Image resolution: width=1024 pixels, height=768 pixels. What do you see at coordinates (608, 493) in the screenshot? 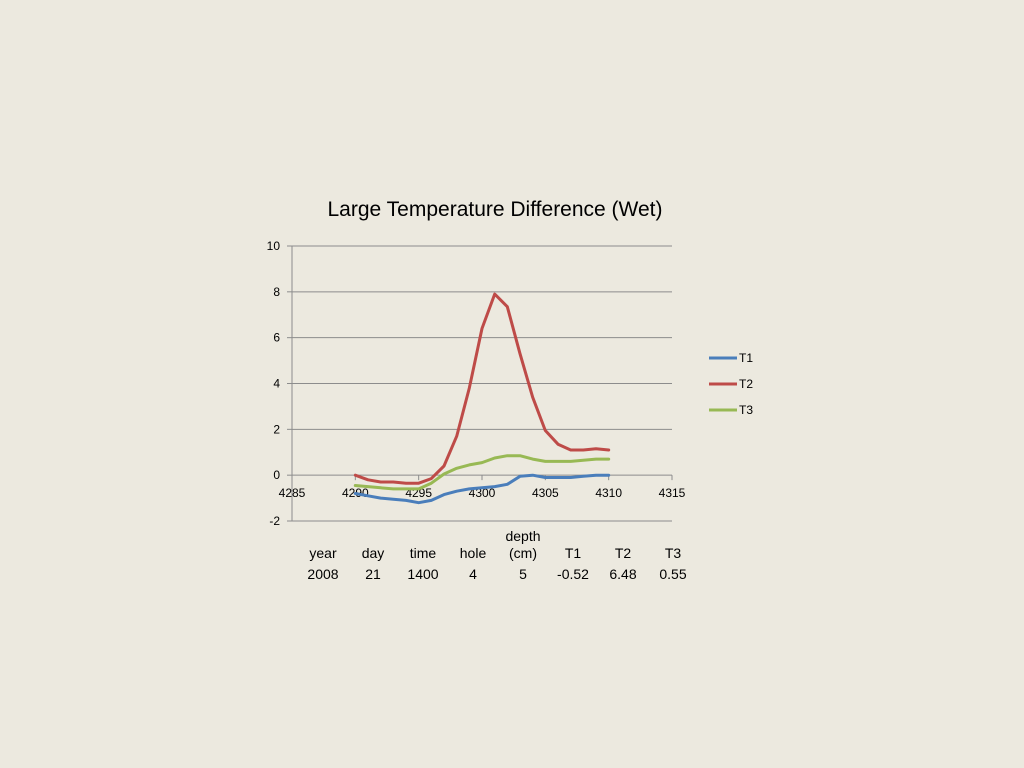
I see `x-tick-label: 4310` at bounding box center [608, 493].